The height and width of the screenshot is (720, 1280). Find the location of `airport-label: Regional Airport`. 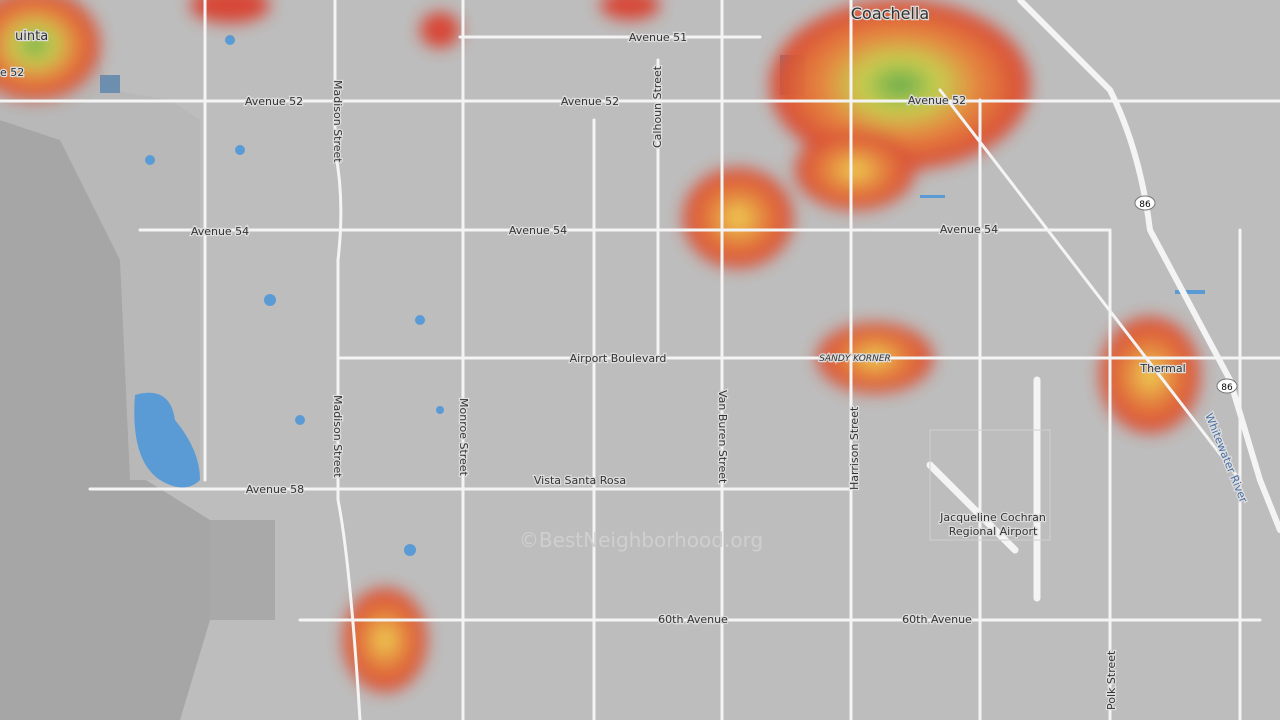

airport-label: Regional Airport is located at coordinates (993, 531).